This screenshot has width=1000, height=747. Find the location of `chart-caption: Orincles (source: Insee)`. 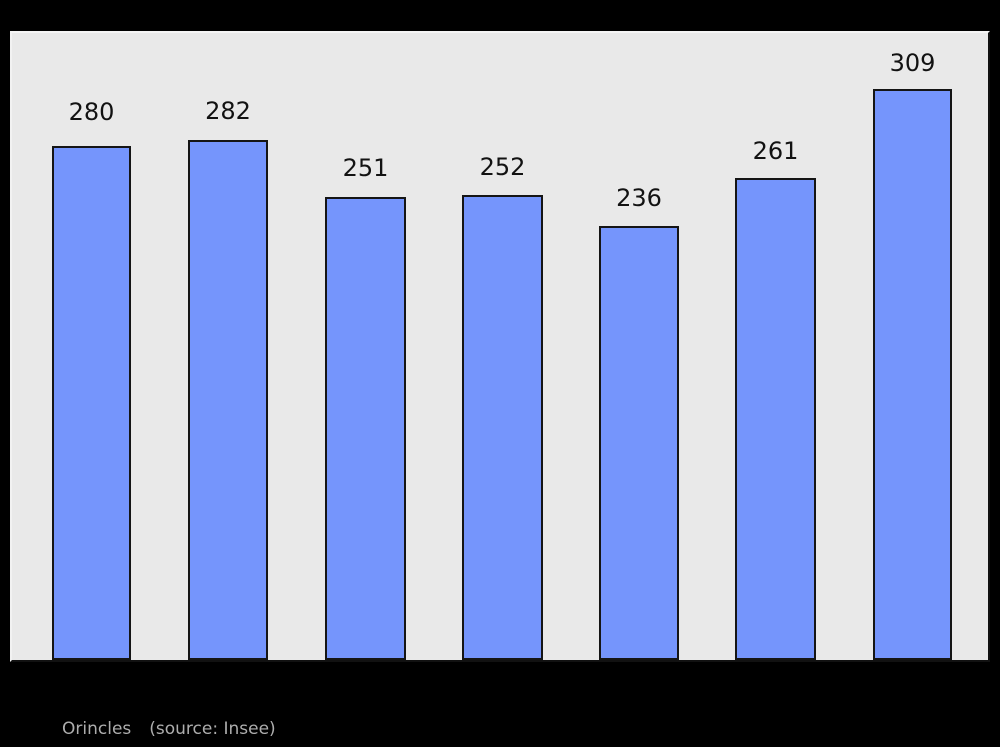

chart-caption: Orincles (source: Insee) is located at coordinates (169, 729).